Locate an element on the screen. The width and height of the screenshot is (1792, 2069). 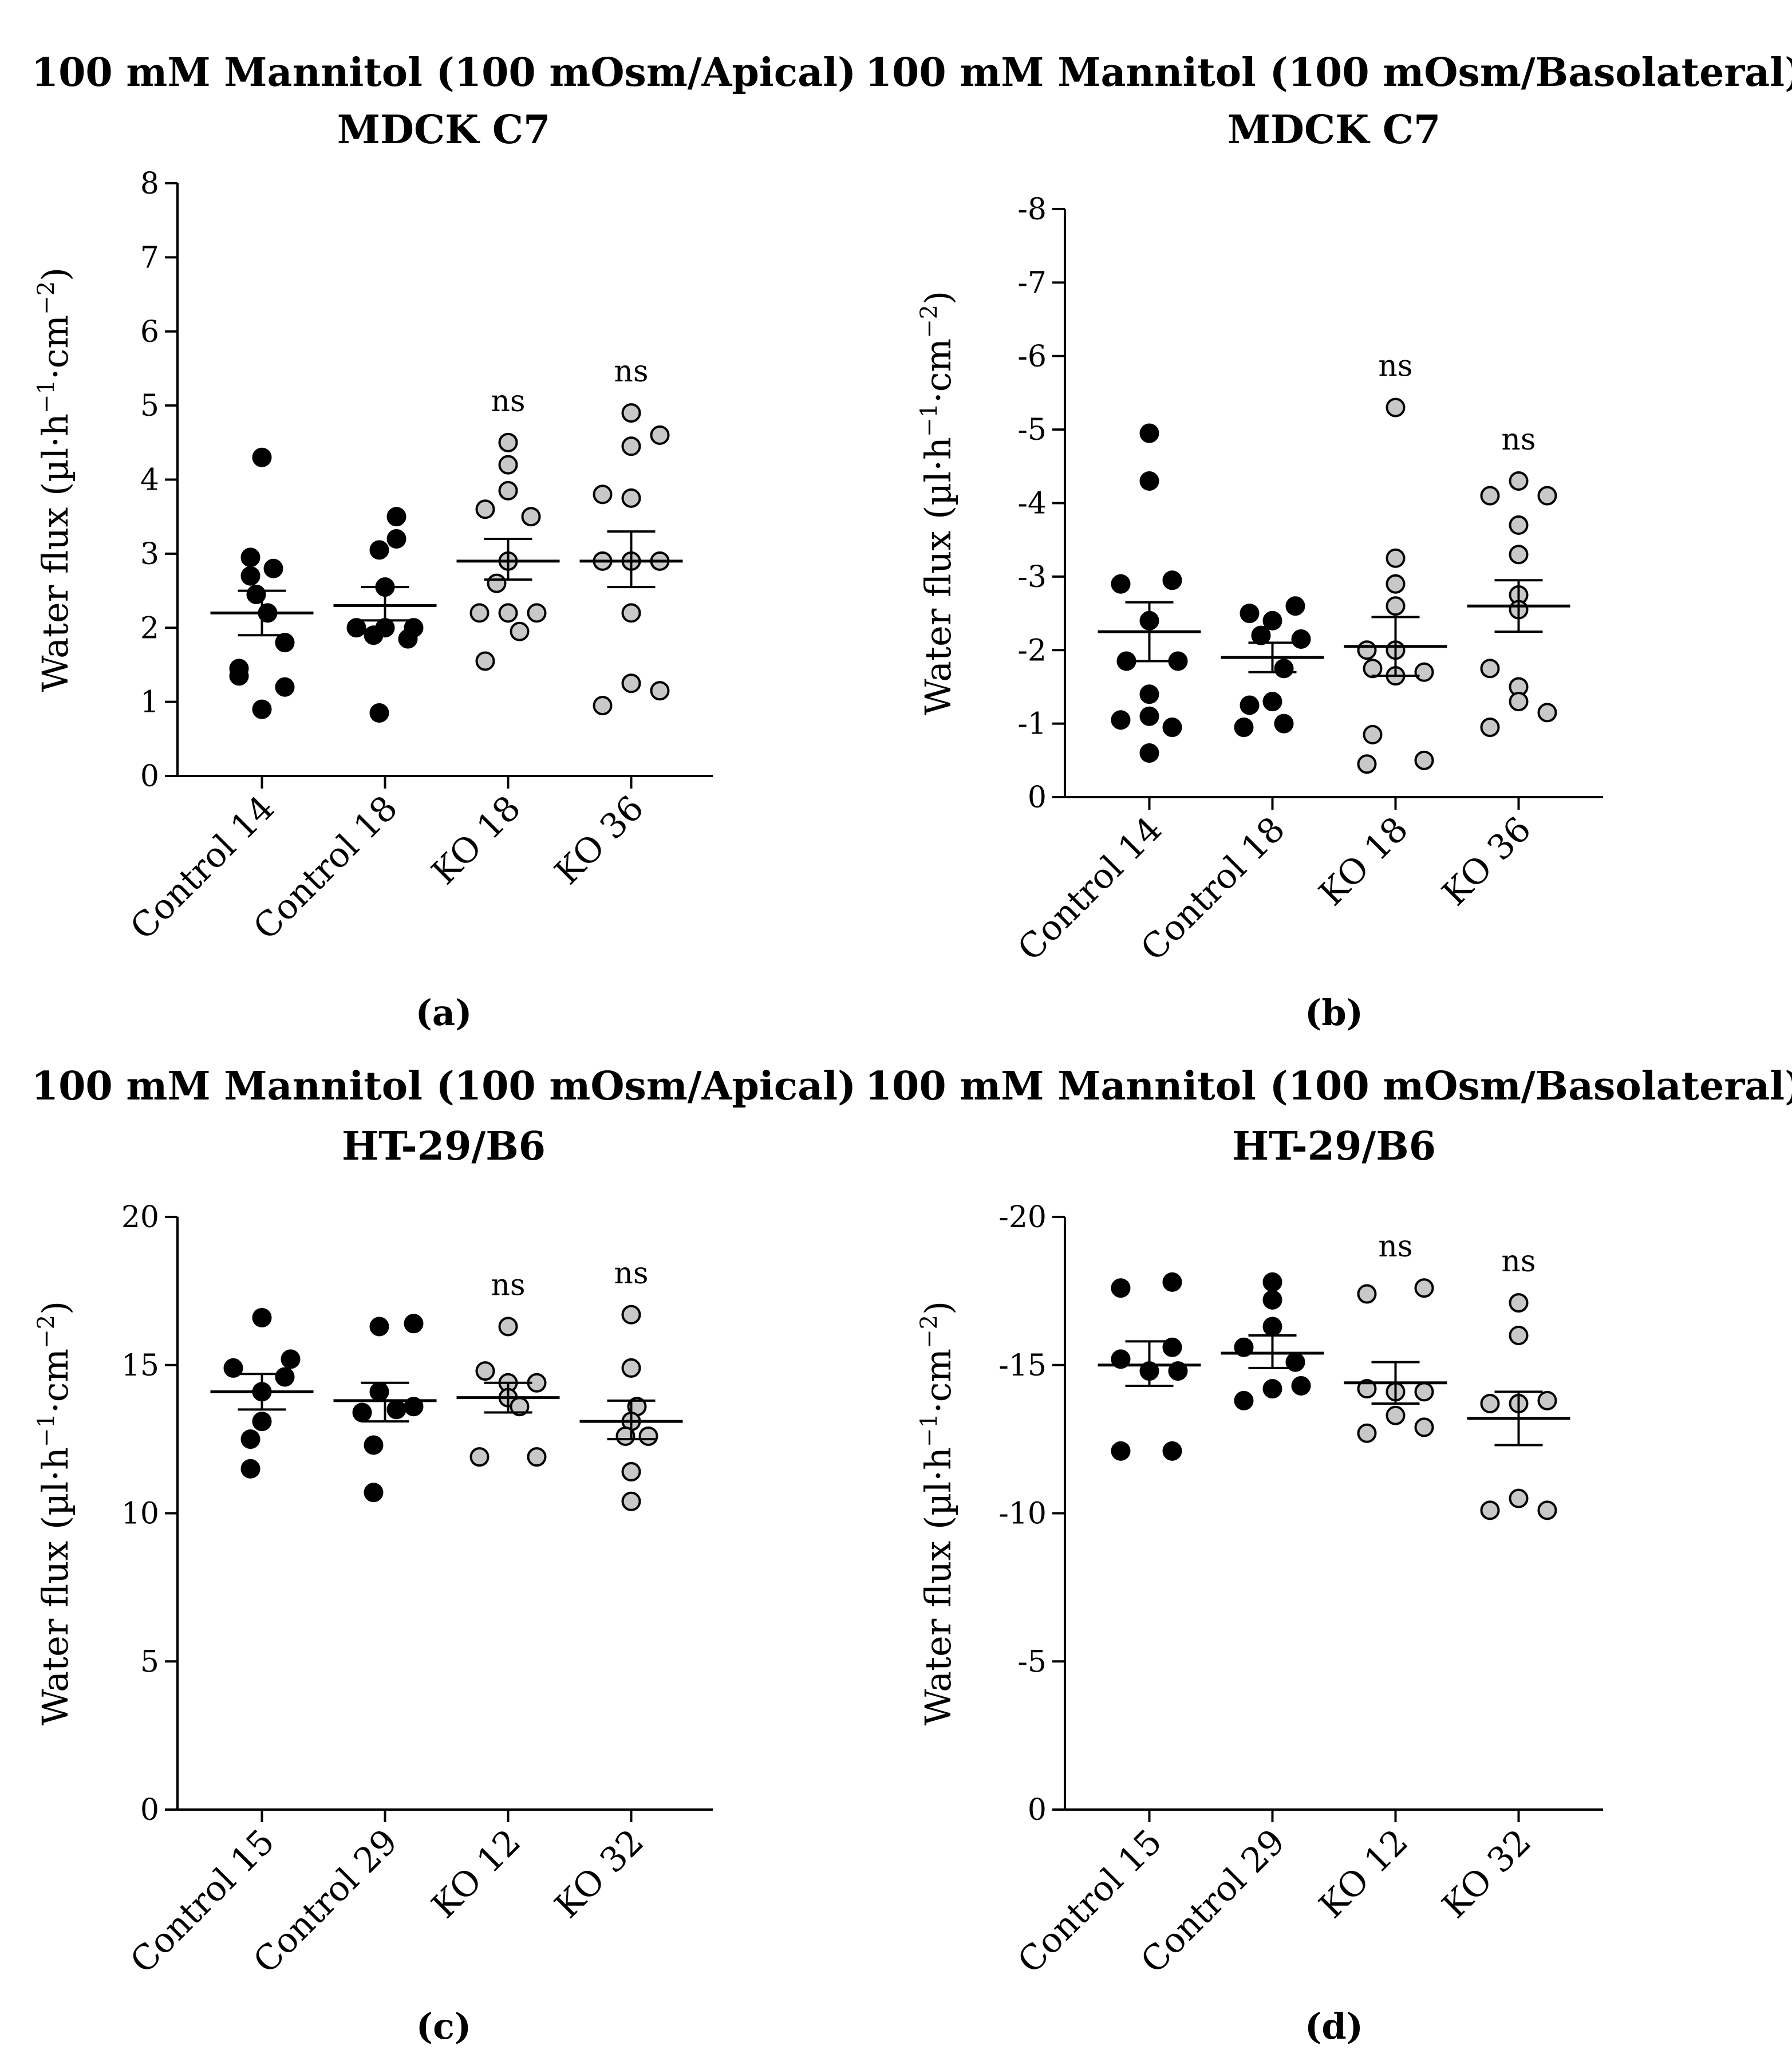
y-tick-label: 3 is located at coordinates (150, 554).